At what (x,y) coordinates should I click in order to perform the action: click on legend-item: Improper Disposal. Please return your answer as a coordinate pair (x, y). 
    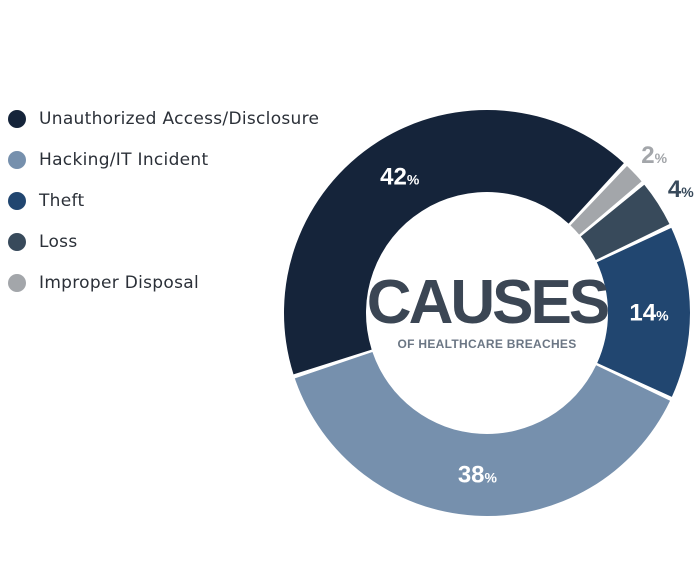
    Looking at the image, I should click on (163, 282).